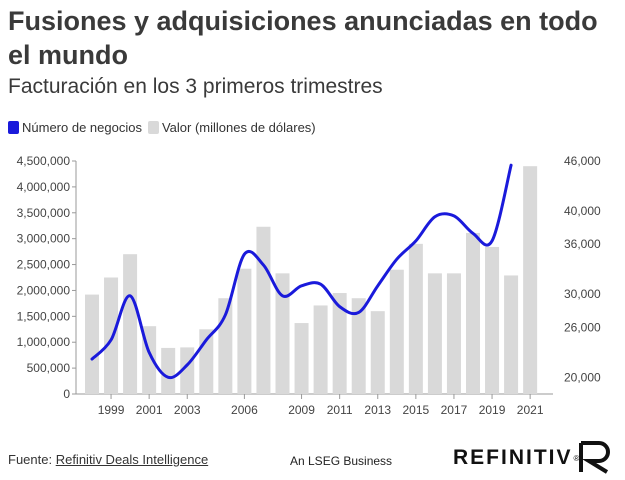  I want to click on bar-2000, so click(130, 324).